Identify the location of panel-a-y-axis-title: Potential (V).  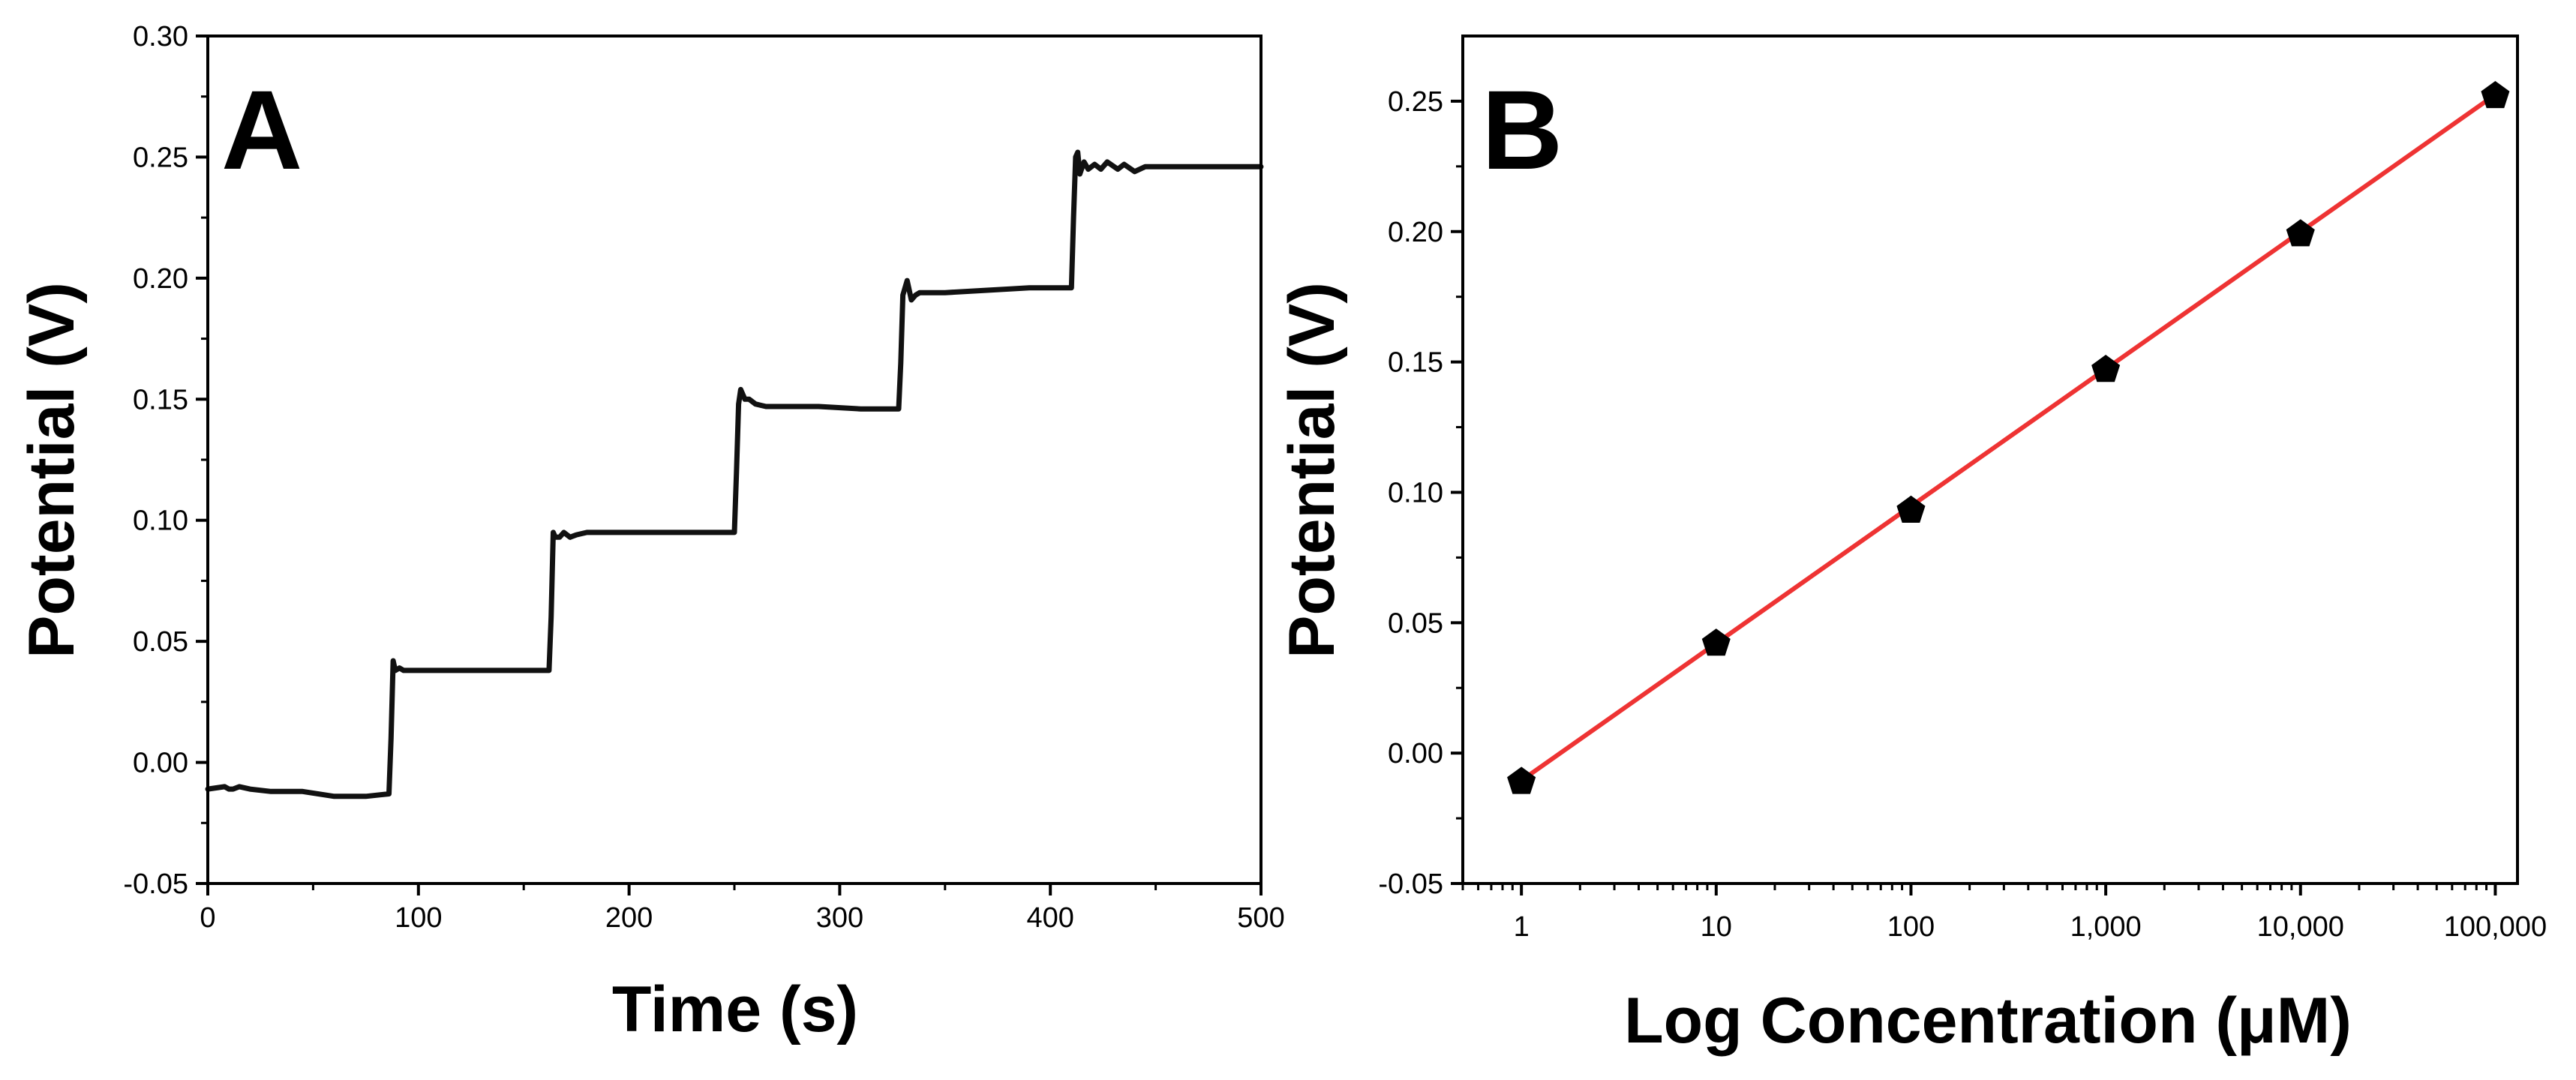
(52, 470).